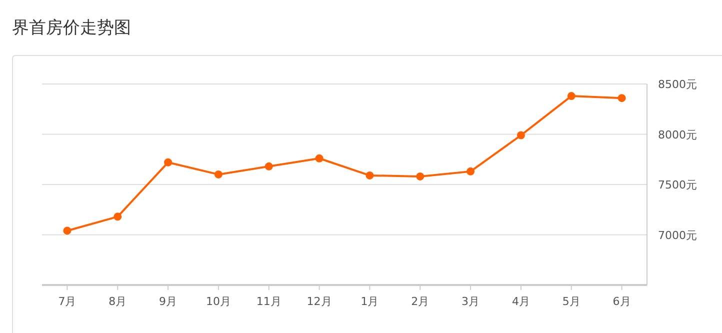 This screenshot has width=722, height=333. Describe the element at coordinates (677, 135) in the screenshot. I see `y-tick-label: 8000元` at that location.